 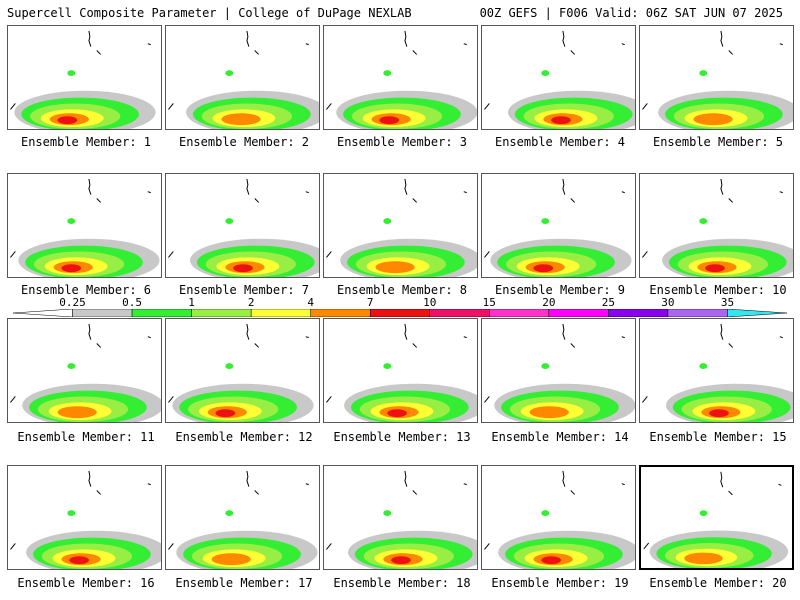 I want to click on color-scale-label: 0.5, so click(x=132, y=302).